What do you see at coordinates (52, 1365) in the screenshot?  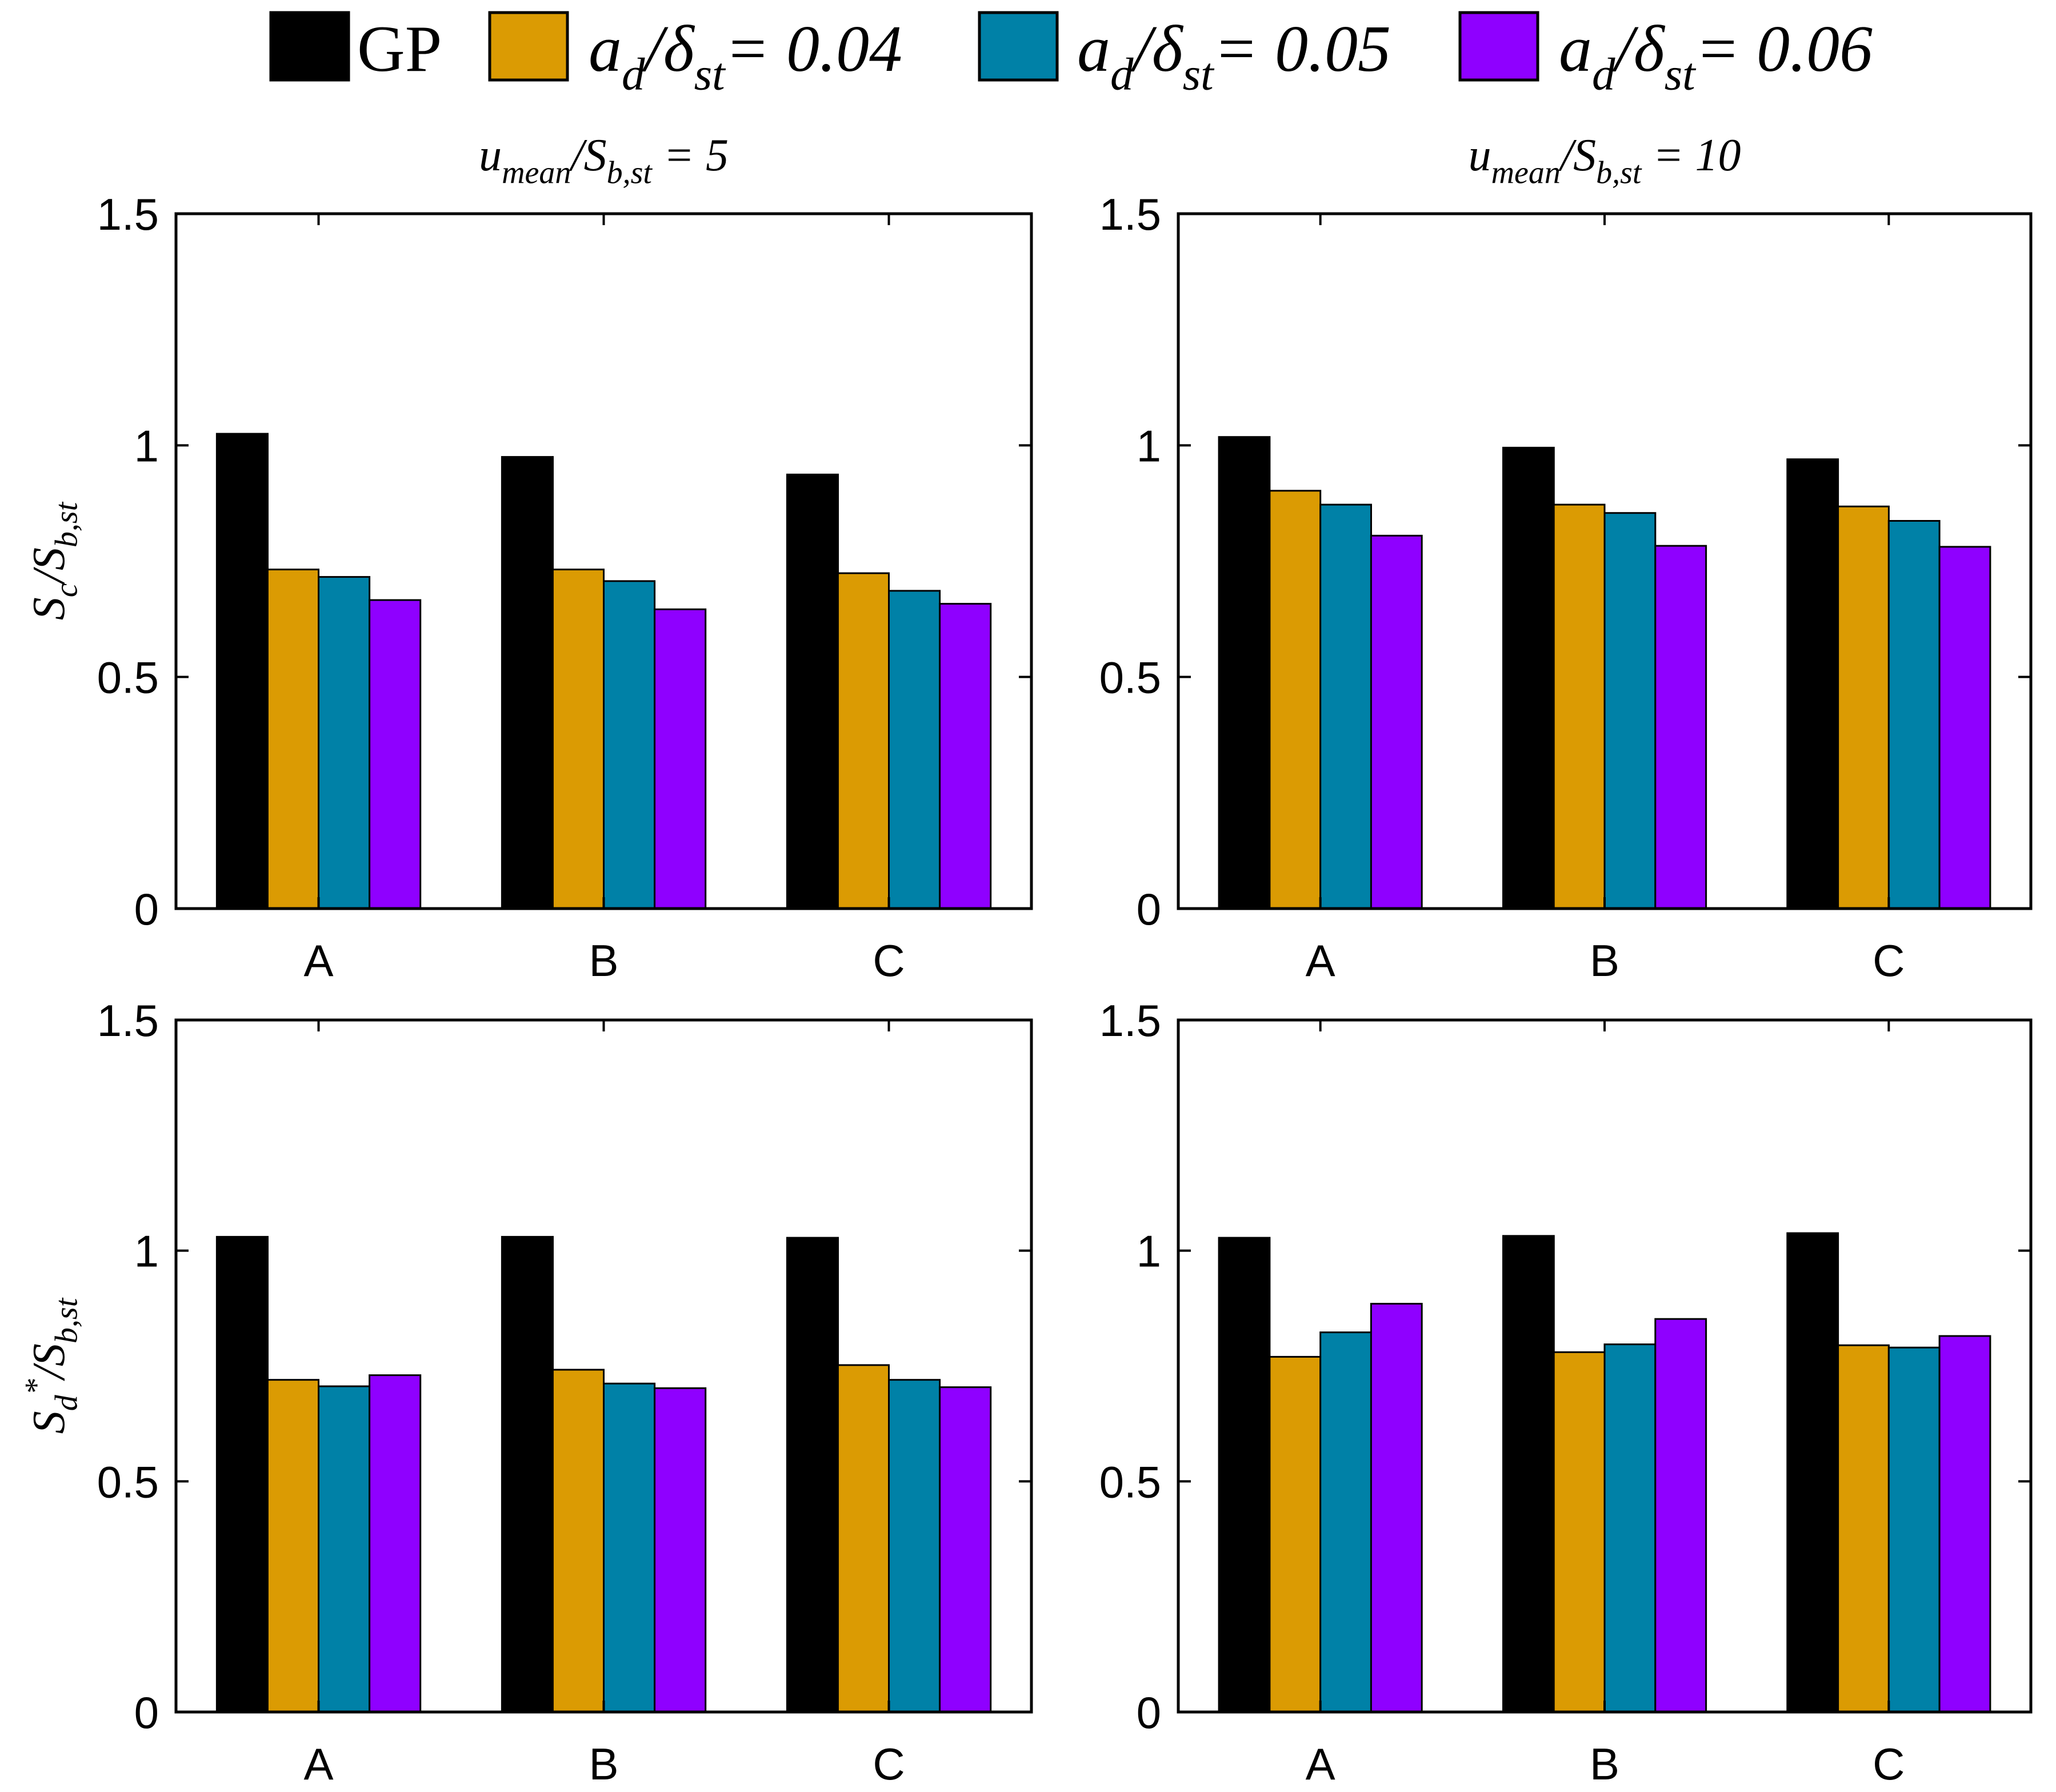 I see `y-axis-label: Sd*/Sb,st` at bounding box center [52, 1365].